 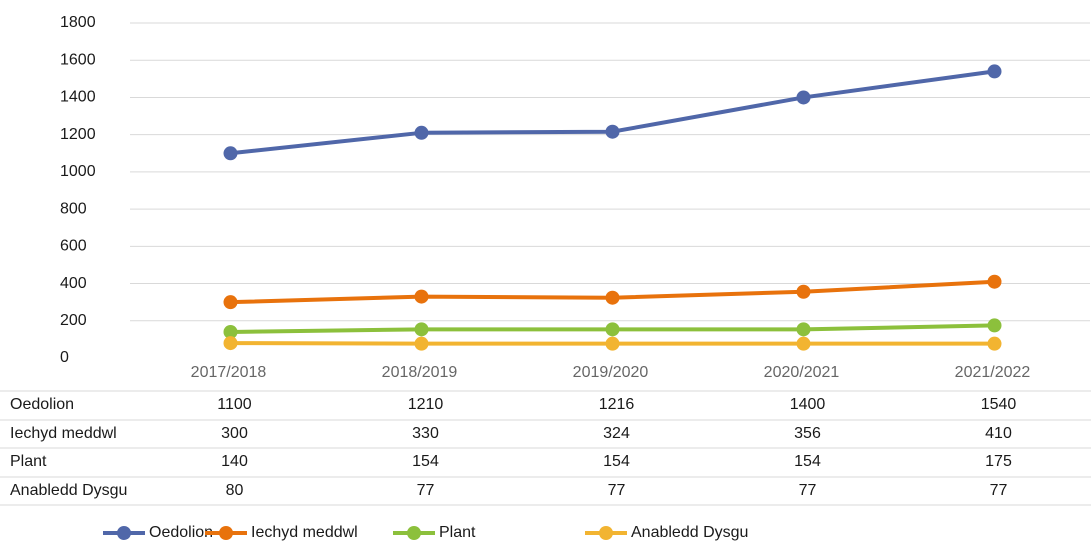 What do you see at coordinates (993, 372) in the screenshot?
I see `x-tick-label: 2021/2022` at bounding box center [993, 372].